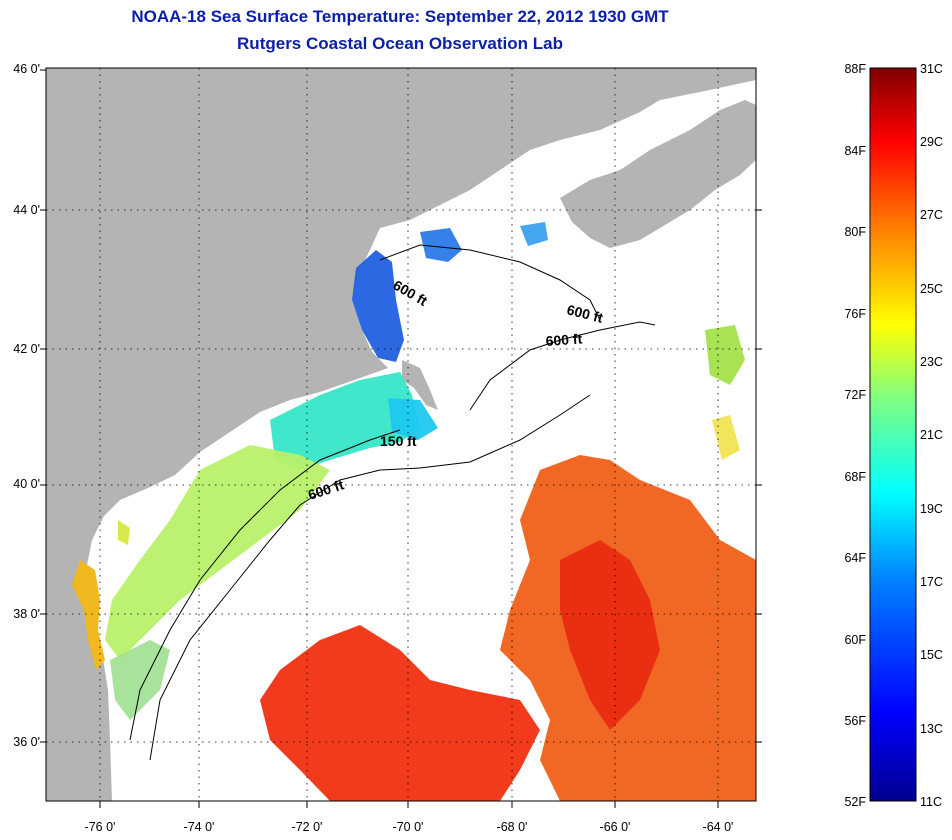 The width and height of the screenshot is (952, 840). I want to click on lat-label: 38 0', so click(26, 614).